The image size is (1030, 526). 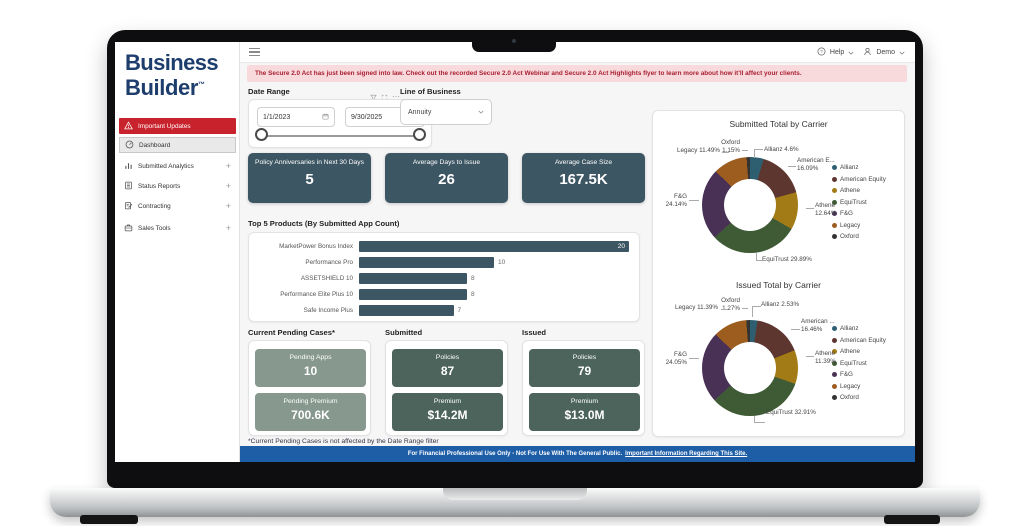 What do you see at coordinates (309, 179) in the screenshot?
I see `kpi-value: 5` at bounding box center [309, 179].